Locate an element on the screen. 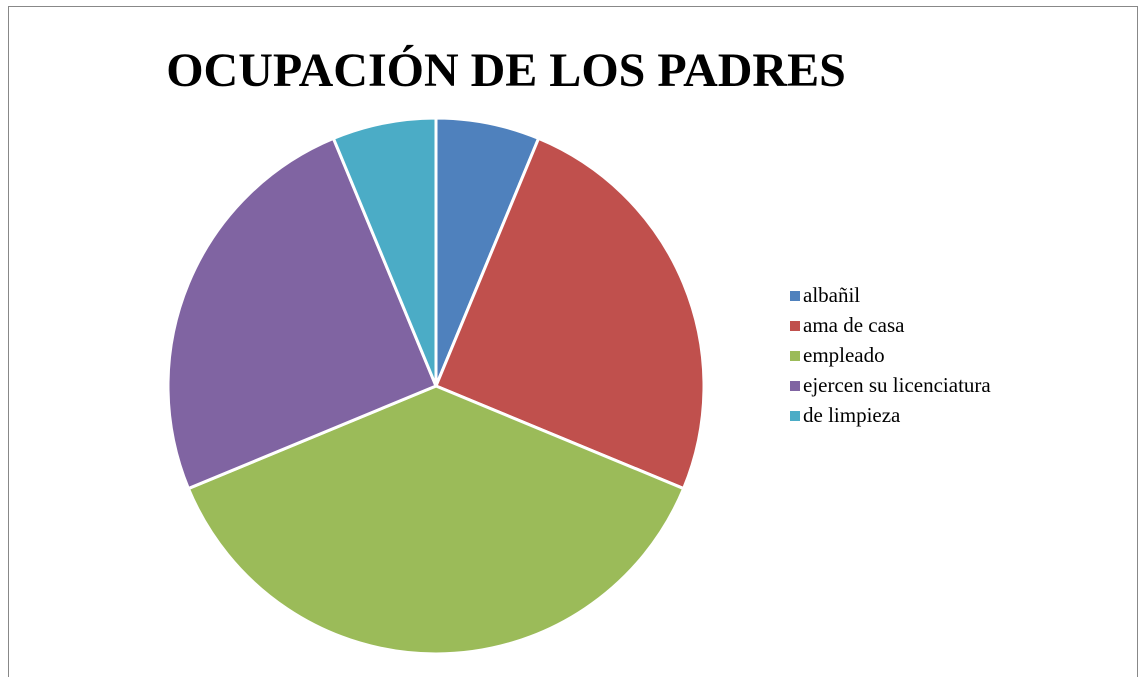 This screenshot has width=1146, height=677. legend-label: empleado is located at coordinates (844, 355).